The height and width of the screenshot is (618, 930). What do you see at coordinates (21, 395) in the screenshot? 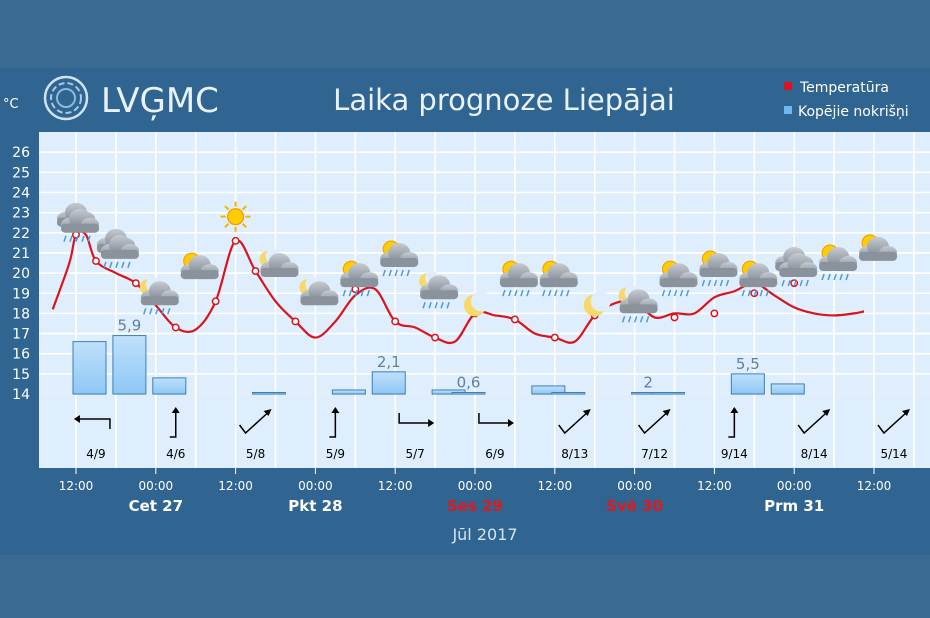
I see `y-tick-label: 14` at bounding box center [21, 395].